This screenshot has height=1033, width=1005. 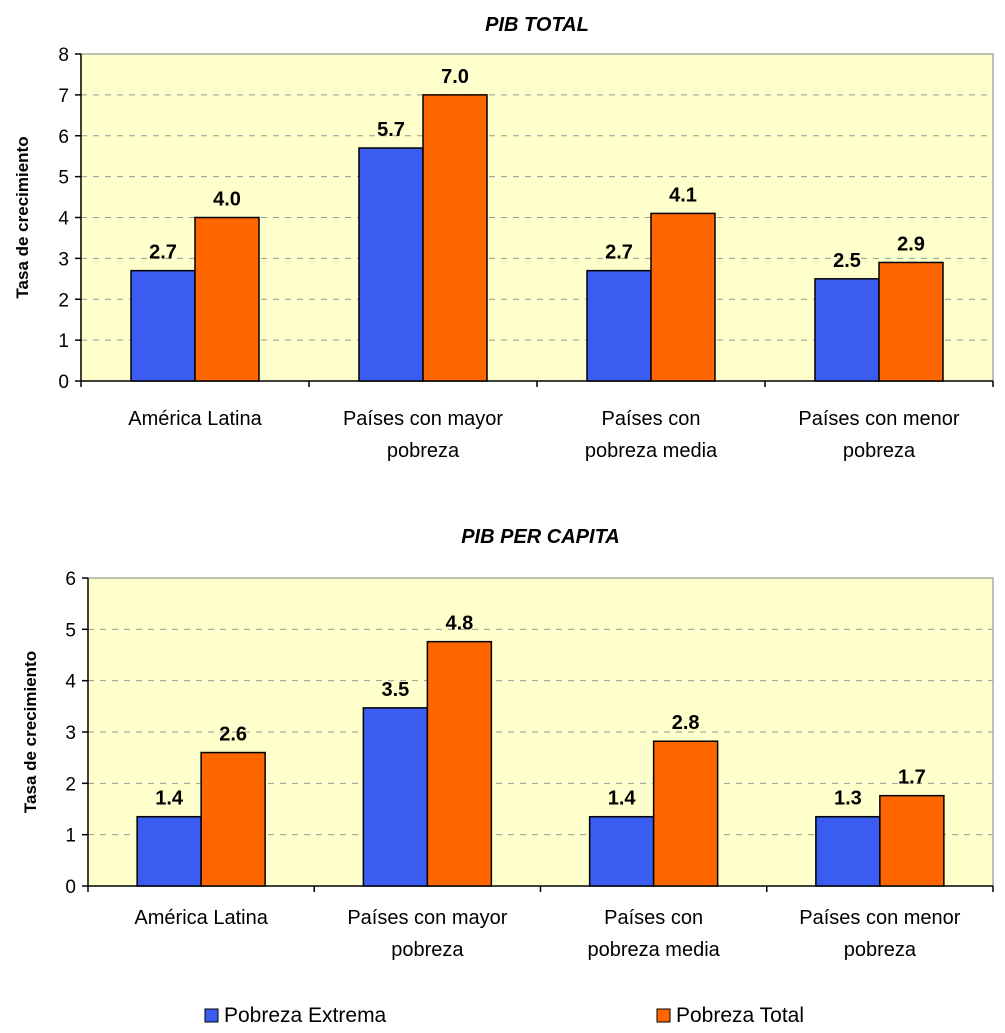 What do you see at coordinates (686, 723) in the screenshot?
I see `data-label: 2.8` at bounding box center [686, 723].